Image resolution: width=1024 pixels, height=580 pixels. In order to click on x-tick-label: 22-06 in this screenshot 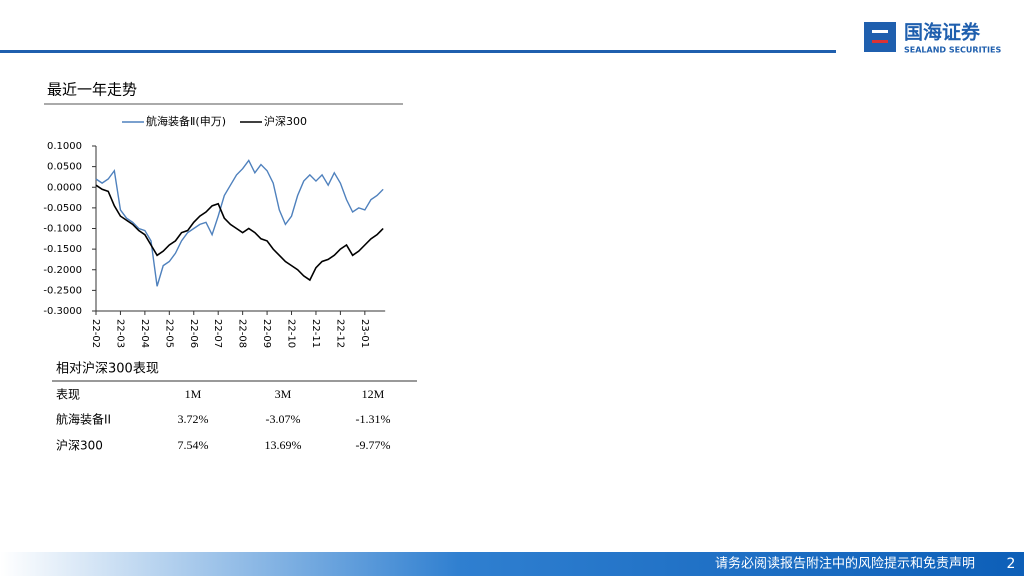, I will do `click(193, 333)`.